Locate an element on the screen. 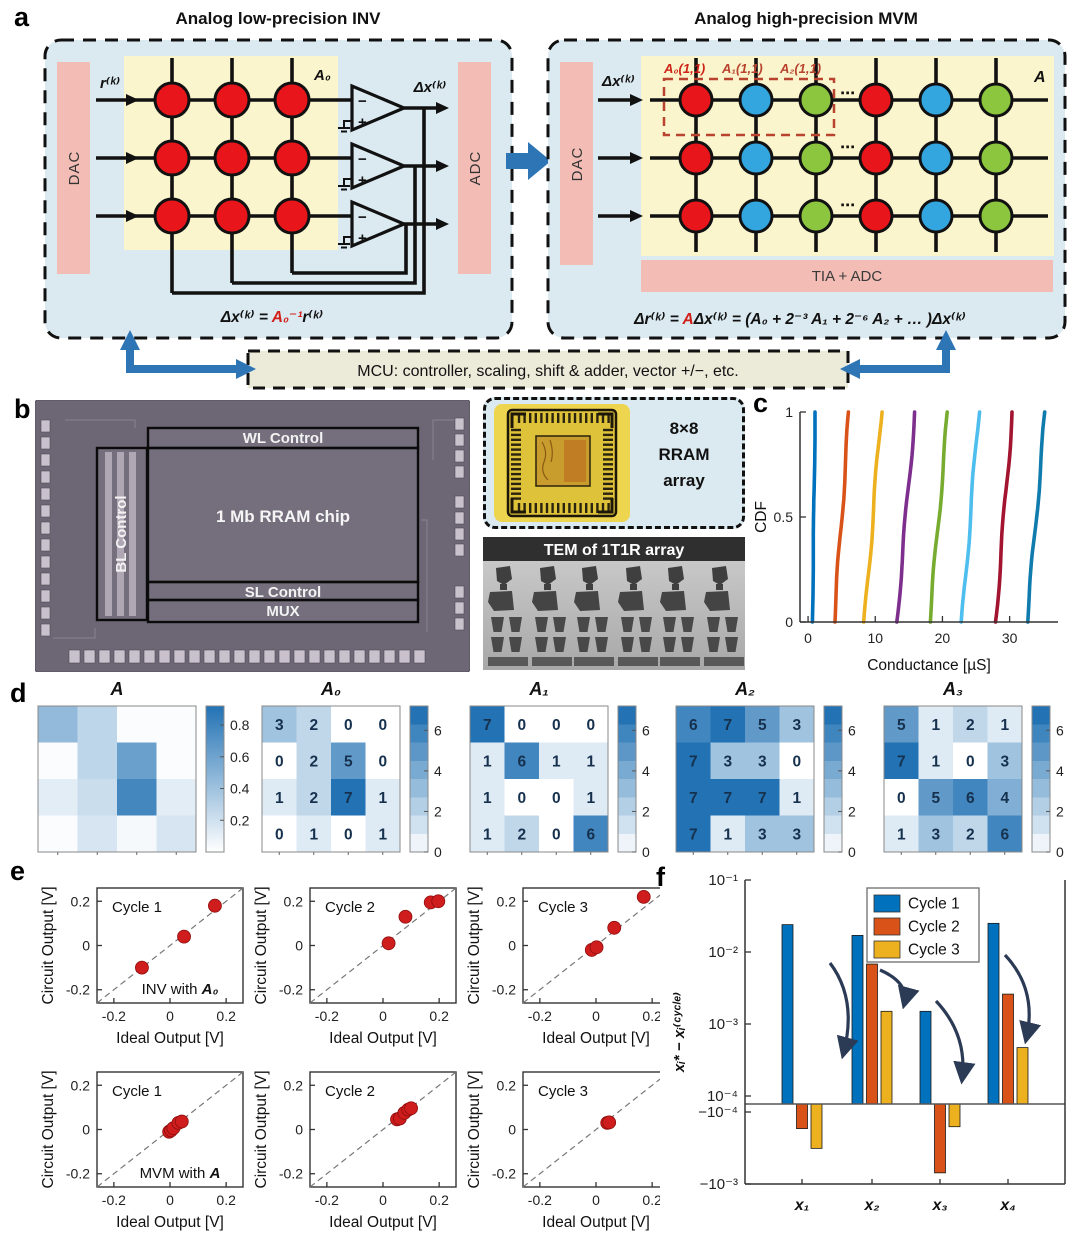  panel-c-letter: c is located at coordinates (761, 403).